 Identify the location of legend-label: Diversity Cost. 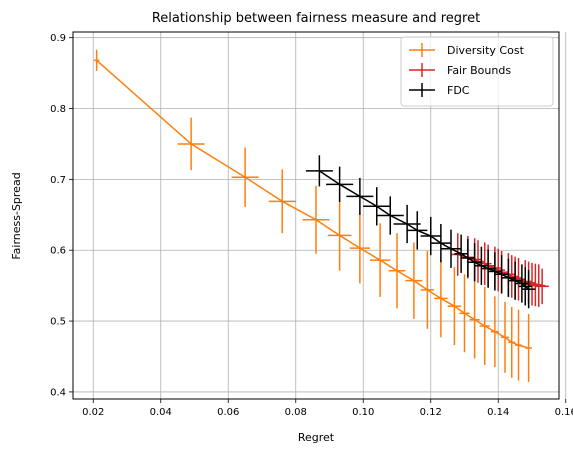
(486, 50).